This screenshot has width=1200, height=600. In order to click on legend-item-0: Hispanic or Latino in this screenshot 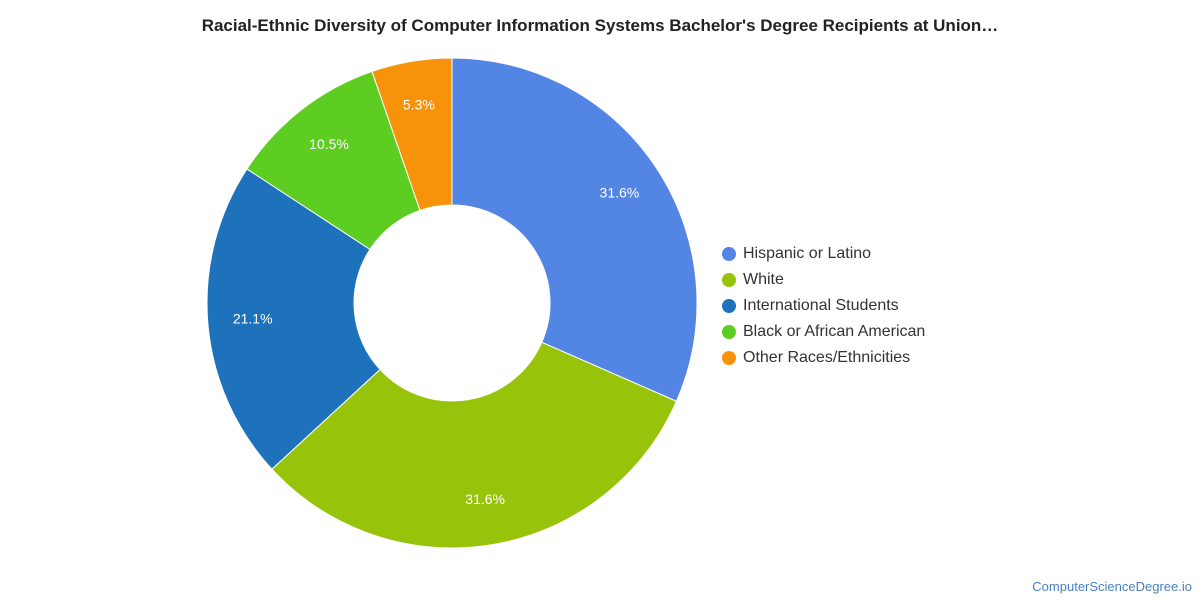, I will do `click(823, 254)`.